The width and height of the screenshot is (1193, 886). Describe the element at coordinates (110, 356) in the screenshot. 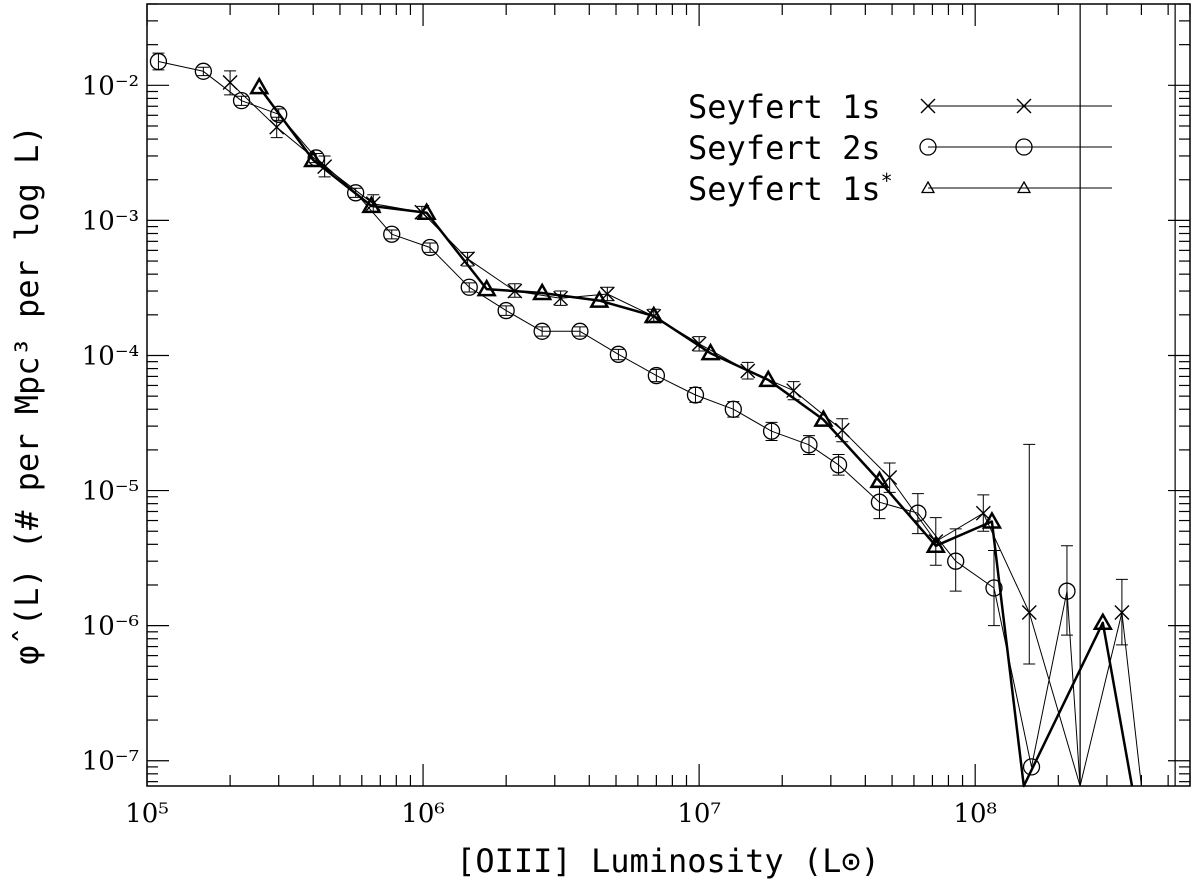

I see `y-tick-label: 10⁻⁴` at that location.